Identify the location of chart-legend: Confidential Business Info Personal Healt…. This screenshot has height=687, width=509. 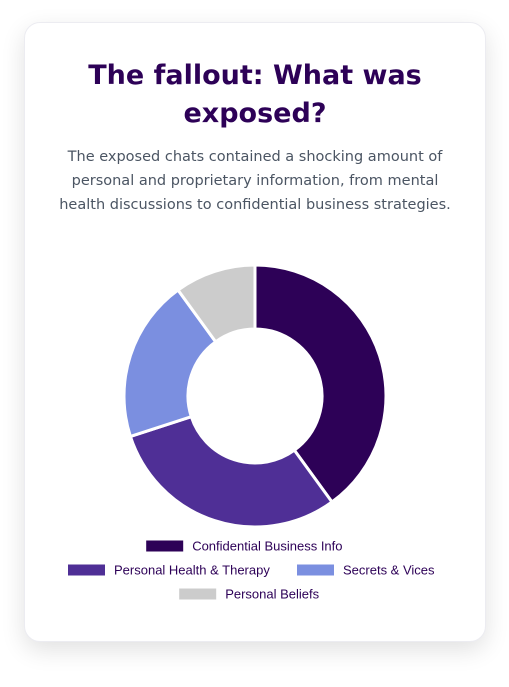
(251, 570).